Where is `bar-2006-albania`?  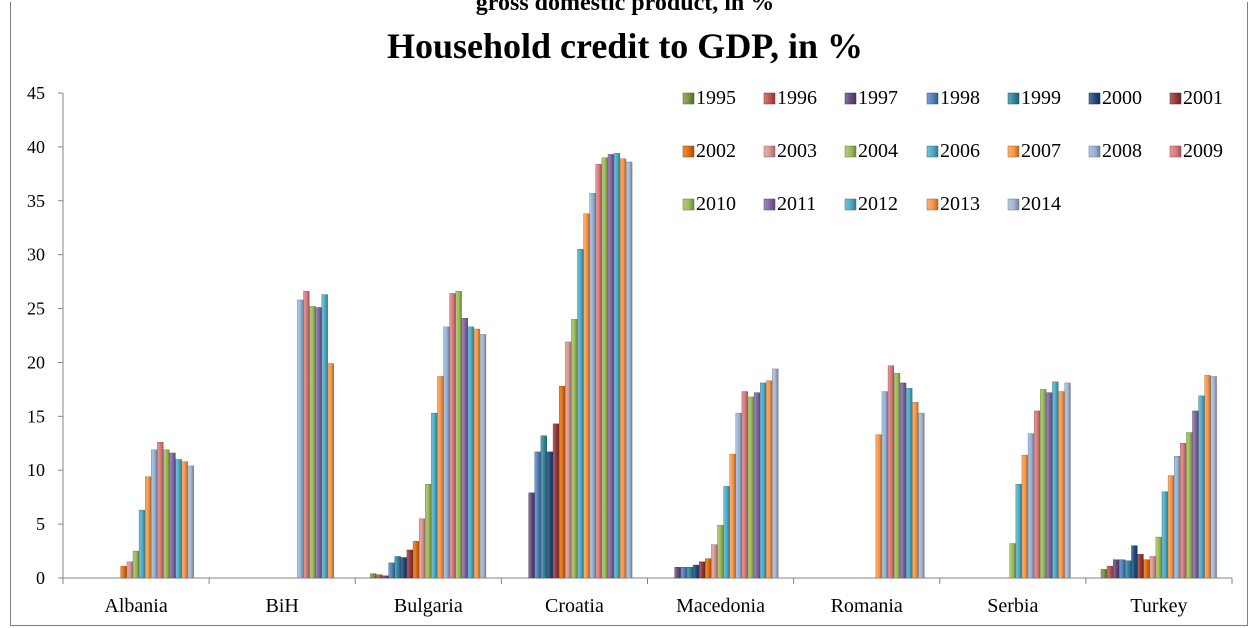 bar-2006-albania is located at coordinates (142, 544).